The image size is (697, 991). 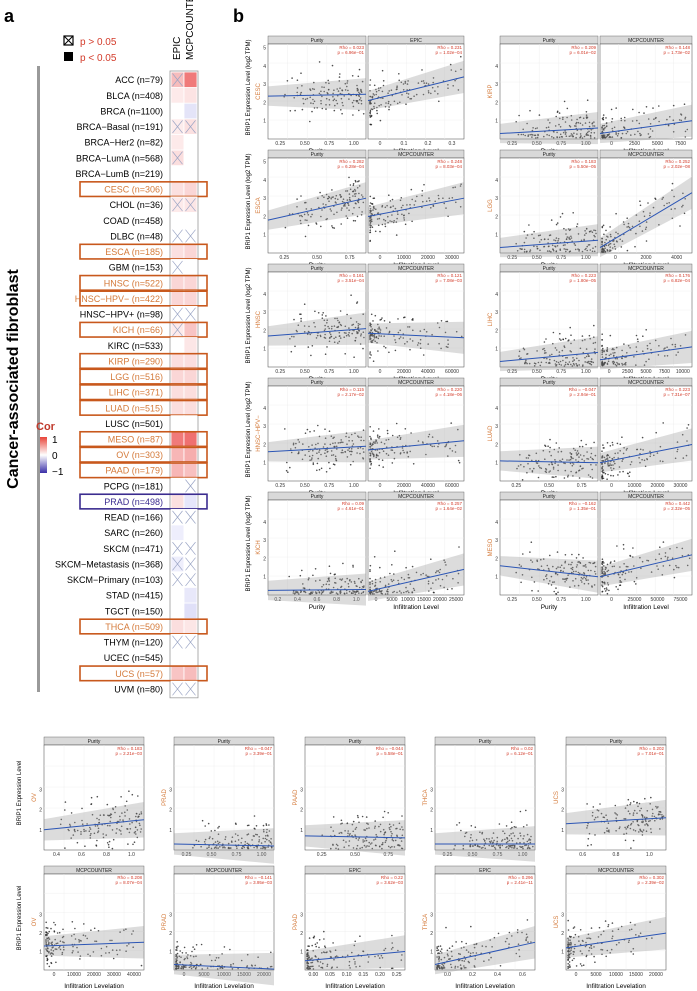 What do you see at coordinates (557, 797) in the screenshot?
I see `cancer-label: UCS` at bounding box center [557, 797].